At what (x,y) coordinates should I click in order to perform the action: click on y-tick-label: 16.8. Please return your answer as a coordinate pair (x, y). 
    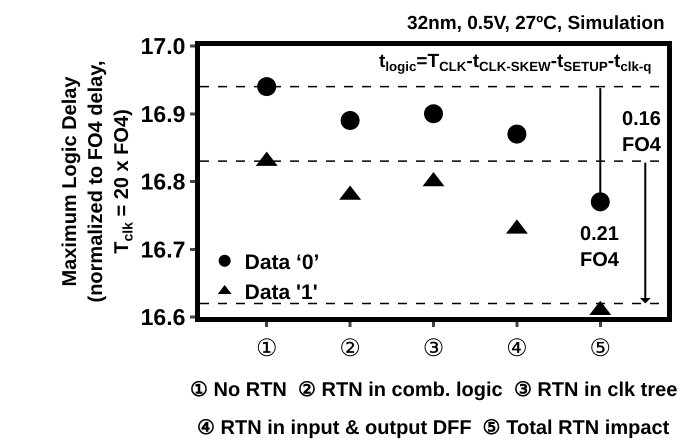
    Looking at the image, I should click on (163, 181).